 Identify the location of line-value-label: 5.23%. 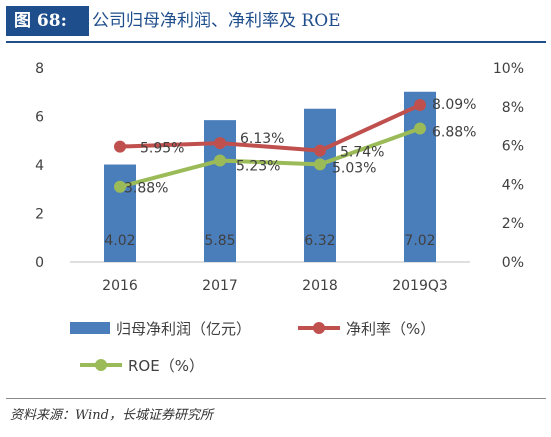
(258, 167).